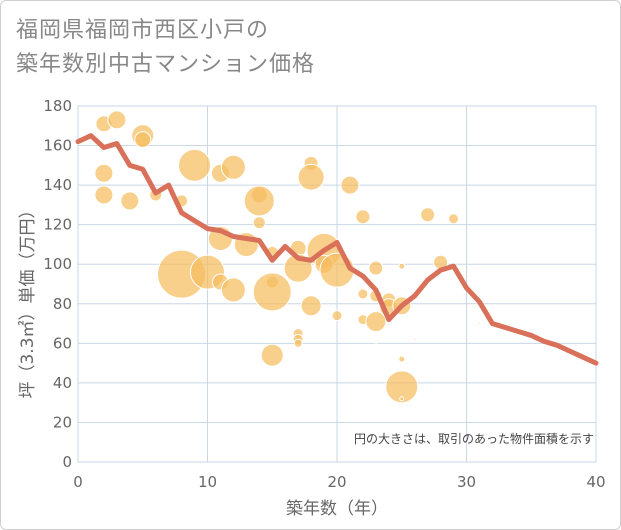  Describe the element at coordinates (57, 106) in the screenshot. I see `y-tick-label: 180` at that location.